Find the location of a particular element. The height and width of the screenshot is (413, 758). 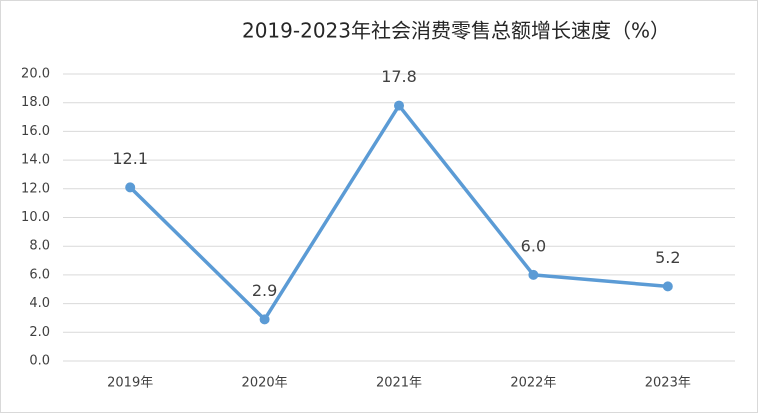

y-tick-label: 10.0 is located at coordinates (35, 217).